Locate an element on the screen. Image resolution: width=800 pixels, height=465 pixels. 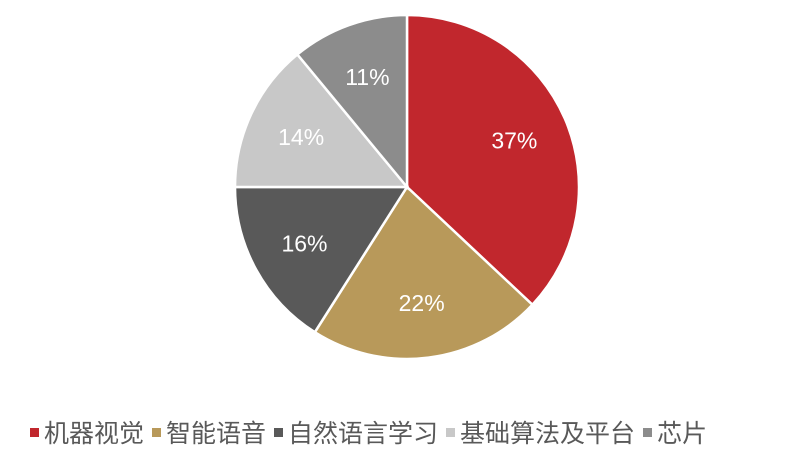
legend-item: 智能语音 is located at coordinates (209, 432).